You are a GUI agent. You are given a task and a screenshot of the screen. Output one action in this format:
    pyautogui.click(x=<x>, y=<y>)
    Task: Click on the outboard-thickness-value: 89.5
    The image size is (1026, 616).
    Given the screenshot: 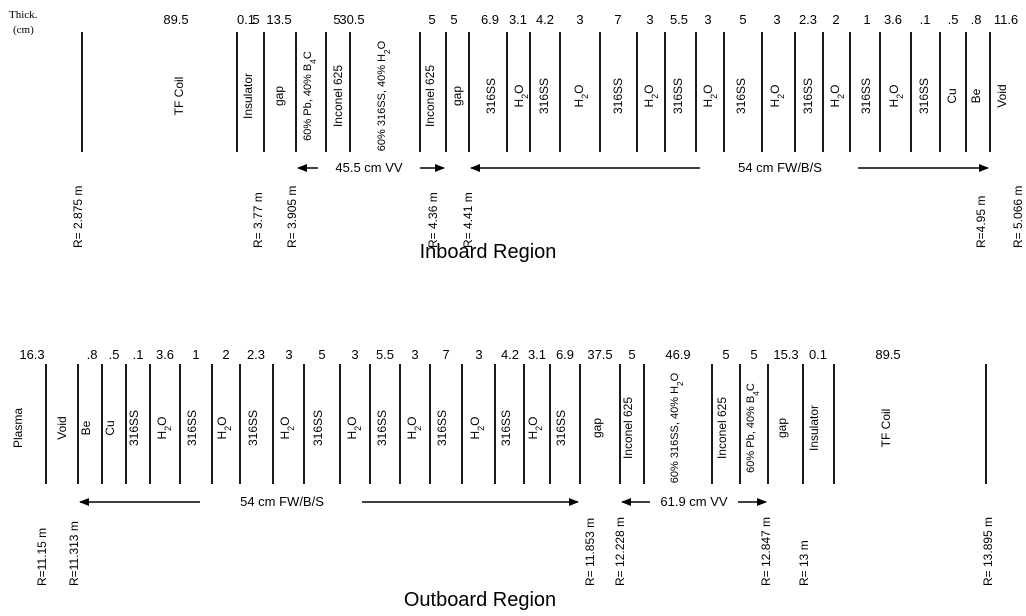 What is the action you would take?
    pyautogui.click(x=887, y=354)
    